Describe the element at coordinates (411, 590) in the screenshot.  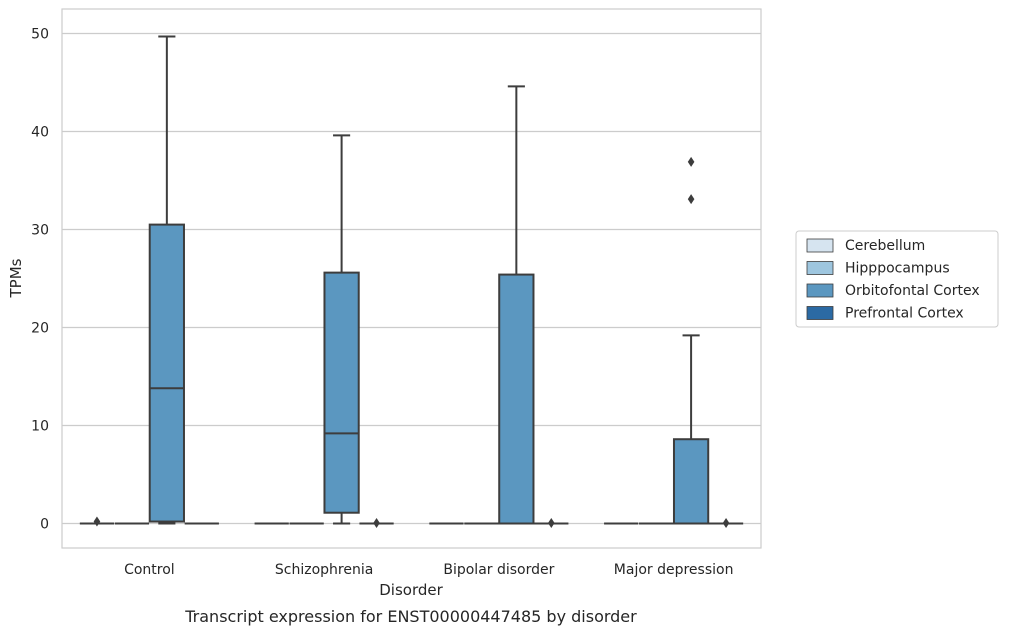
I see `x-axis-label: Disorder` at that location.